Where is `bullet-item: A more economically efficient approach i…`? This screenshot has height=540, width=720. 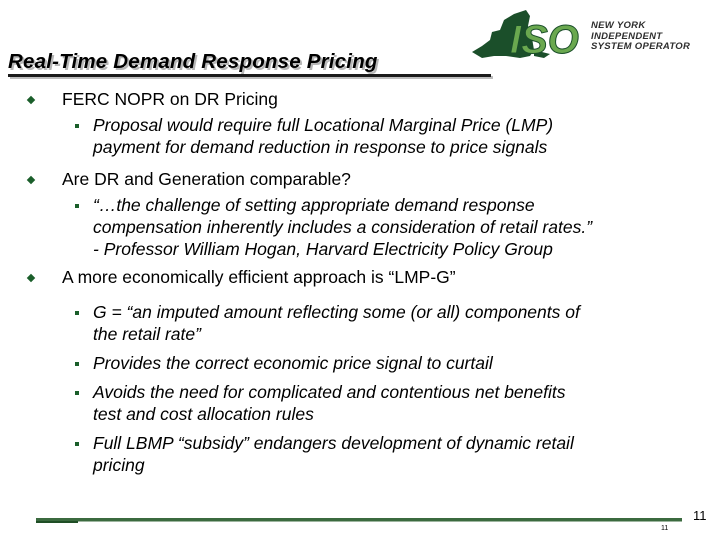
bullet-item: A more economically efficient approach i… is located at coordinates (259, 277).